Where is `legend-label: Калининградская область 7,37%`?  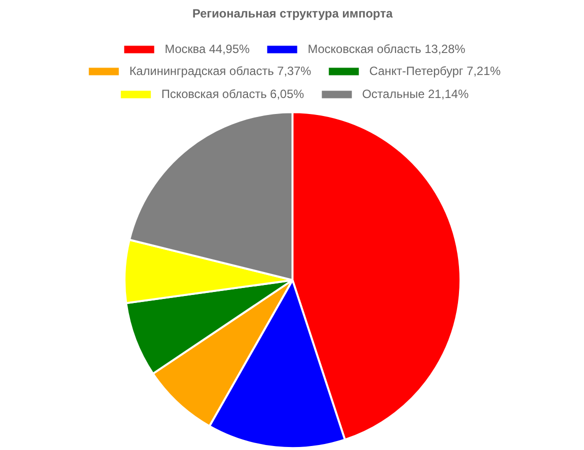 legend-label: Калининградская область 7,37% is located at coordinates (220, 71).